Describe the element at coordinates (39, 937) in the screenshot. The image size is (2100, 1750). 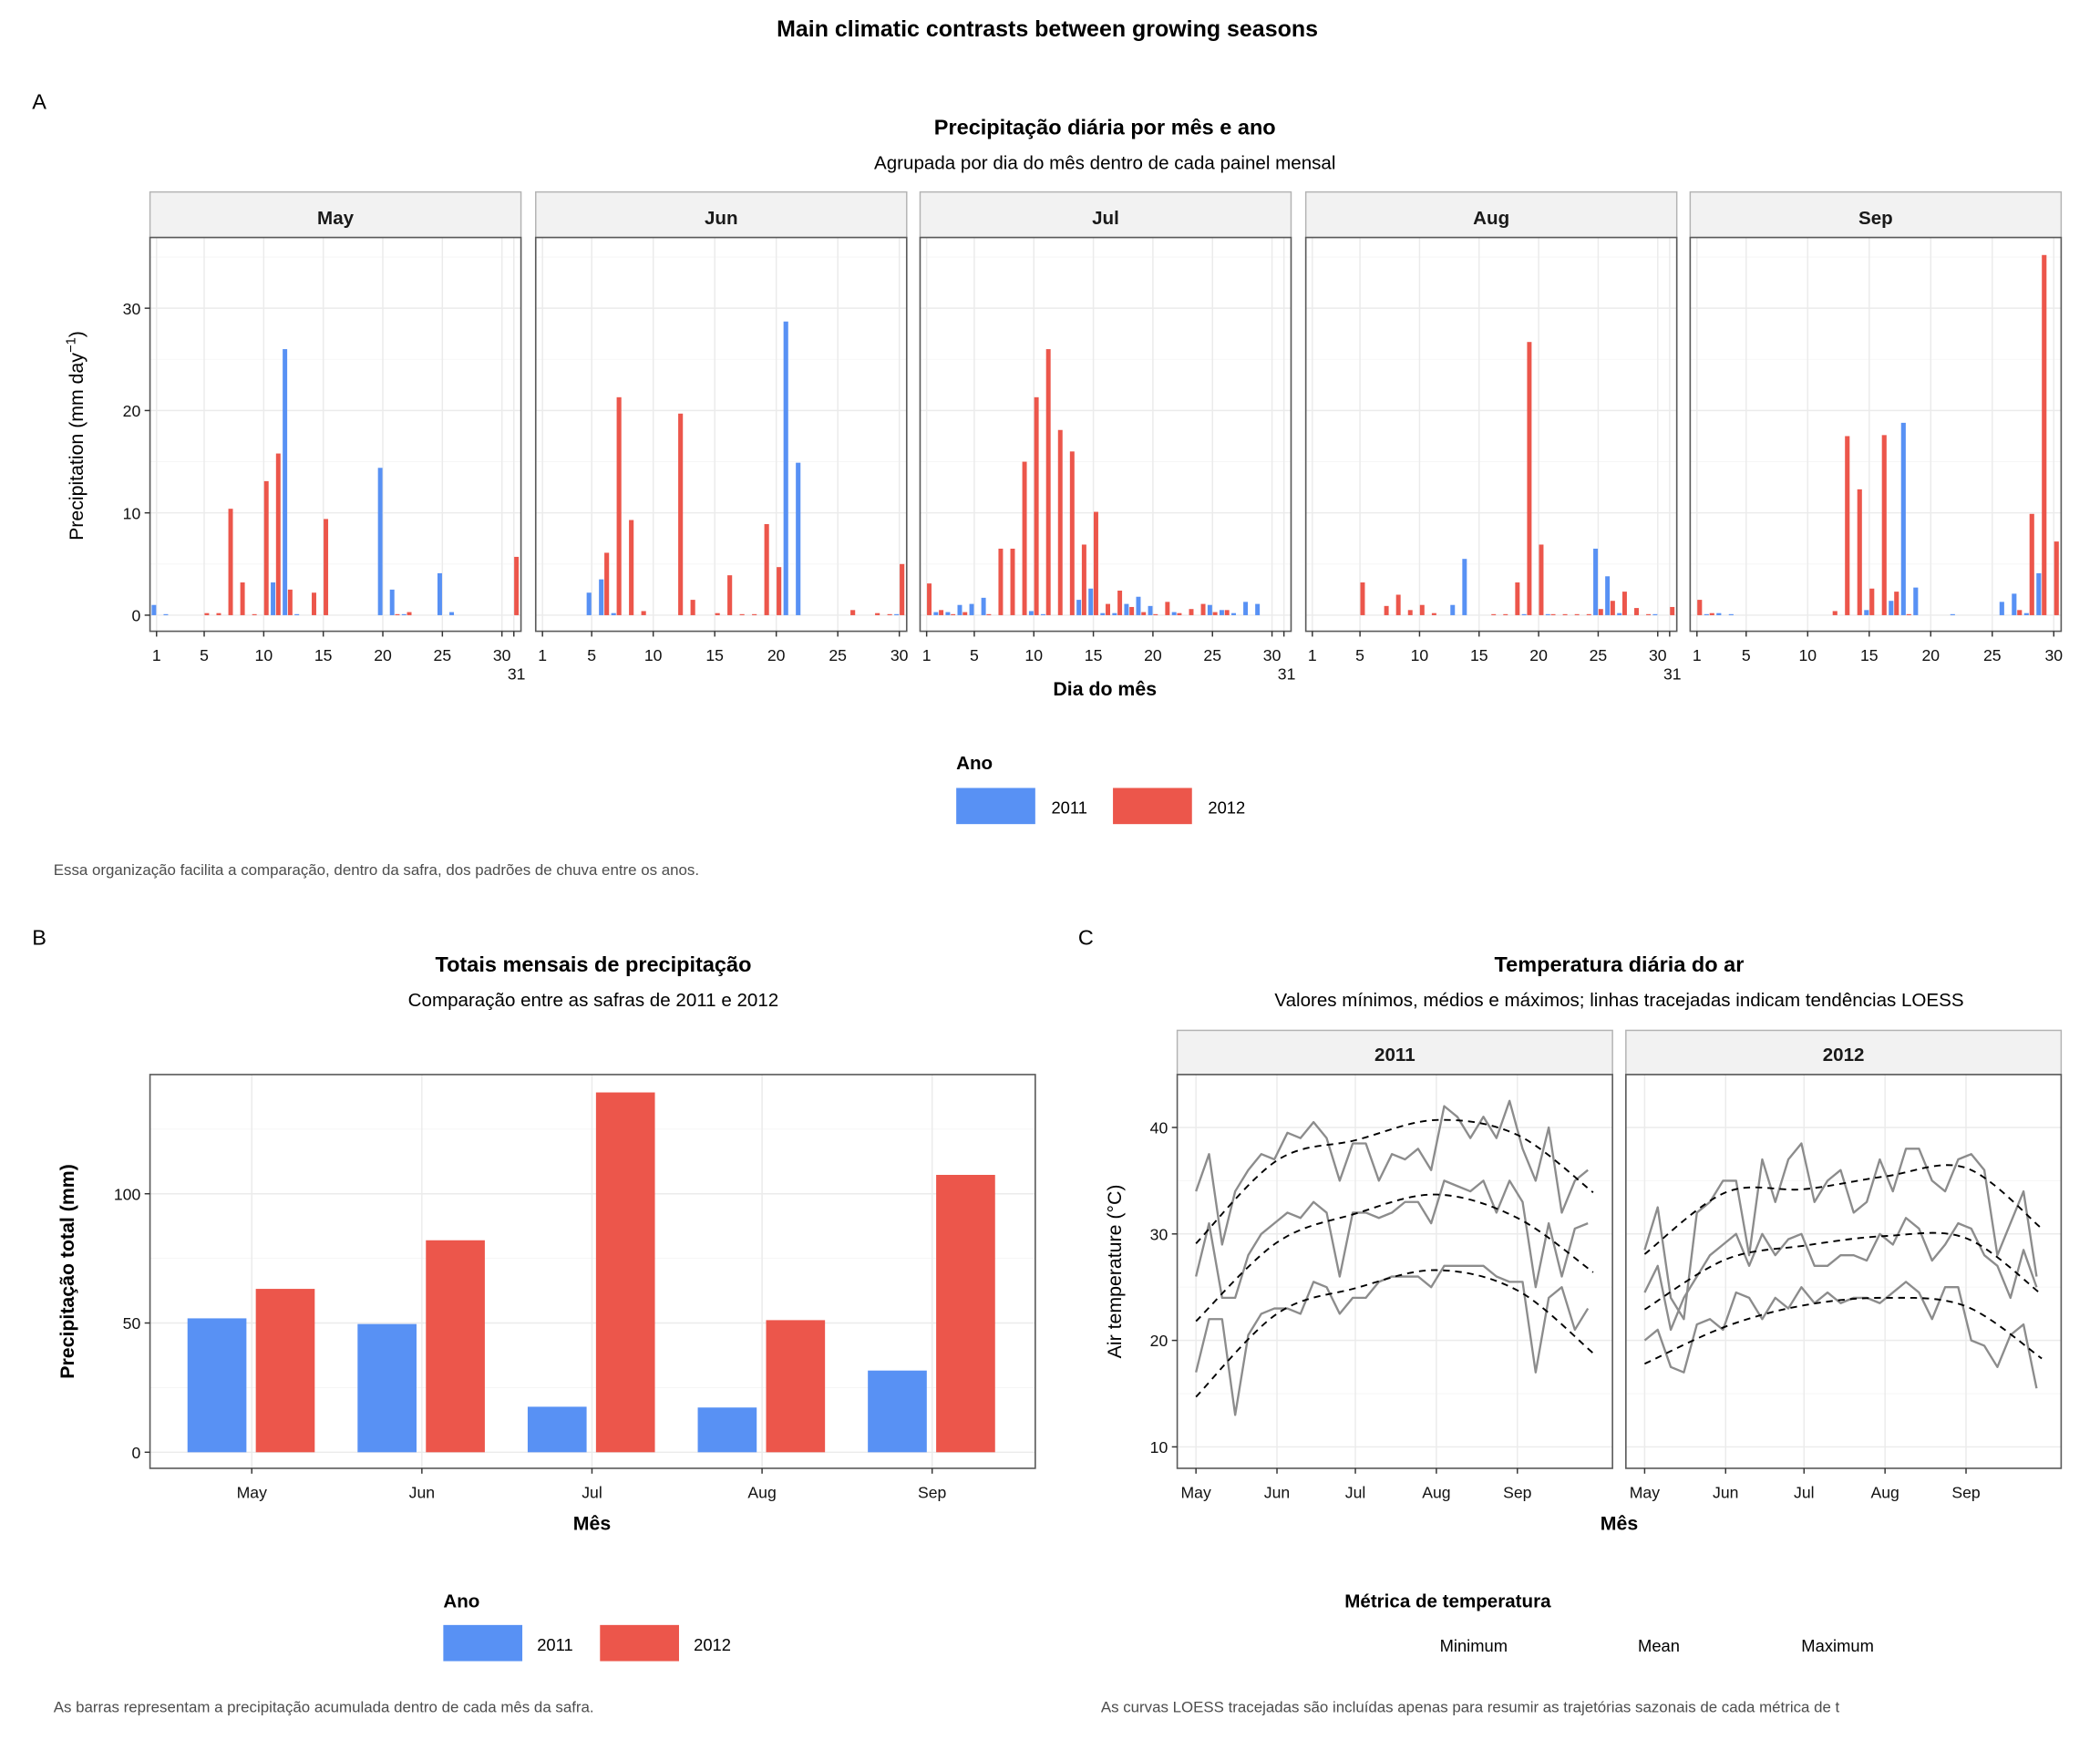
I see `panel-b-tag: B` at that location.